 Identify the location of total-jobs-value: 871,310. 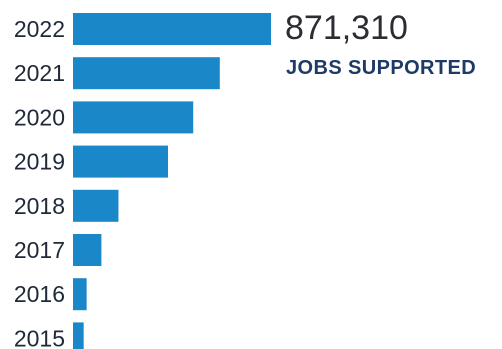
(346, 28).